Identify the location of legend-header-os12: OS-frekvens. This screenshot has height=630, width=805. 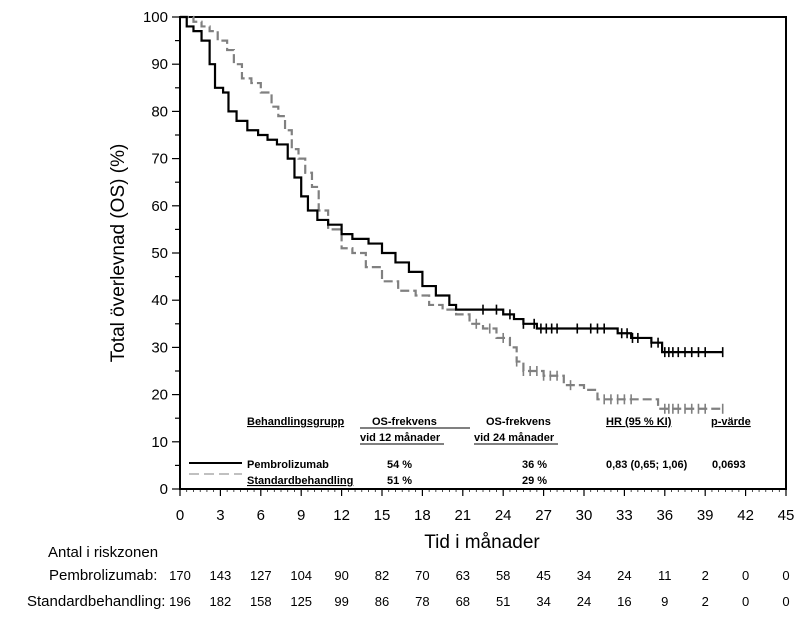
(404, 422).